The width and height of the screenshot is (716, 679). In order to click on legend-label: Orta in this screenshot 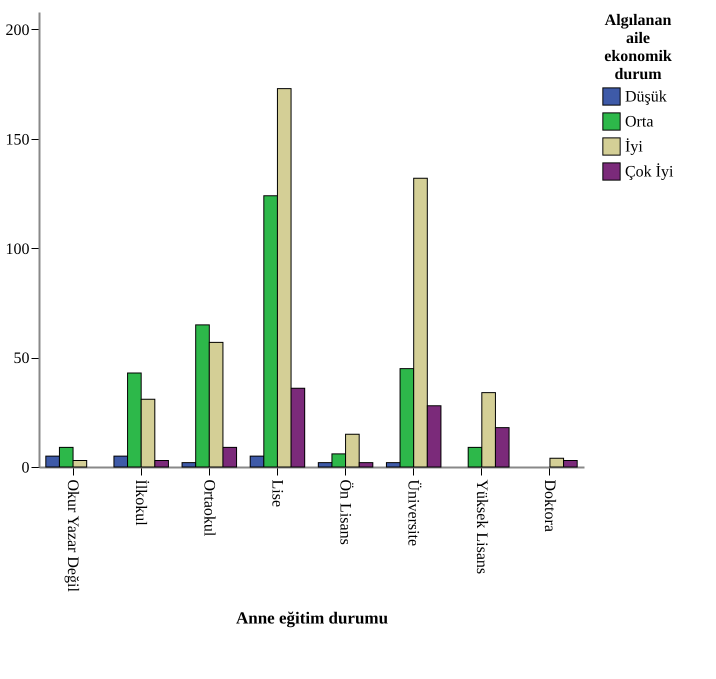, I will do `click(639, 122)`.